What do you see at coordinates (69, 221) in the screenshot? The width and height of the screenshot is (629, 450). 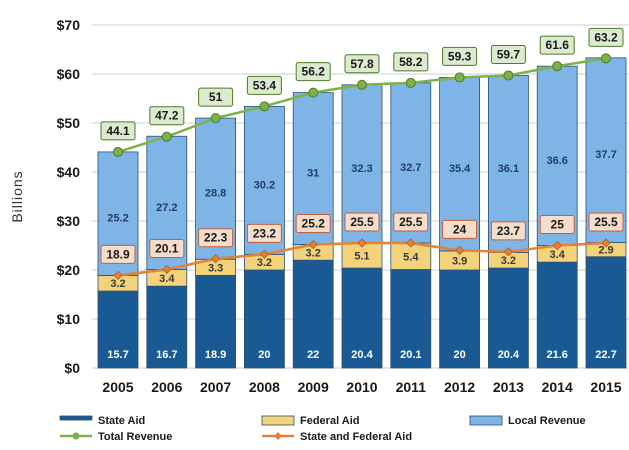 I see `y-tick-label: $30` at bounding box center [69, 221].